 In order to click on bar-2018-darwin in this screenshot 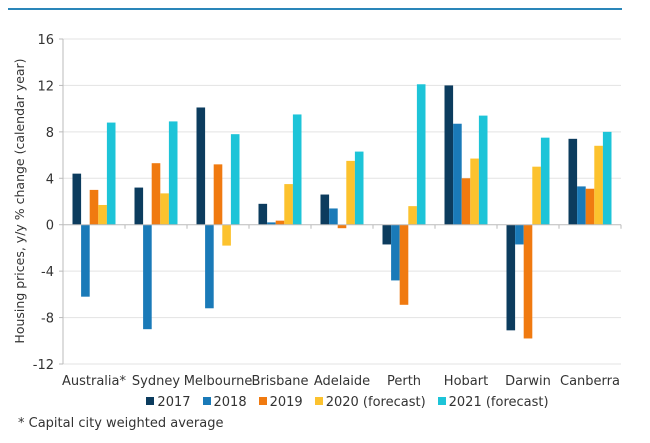, I will do `click(519, 234)`.